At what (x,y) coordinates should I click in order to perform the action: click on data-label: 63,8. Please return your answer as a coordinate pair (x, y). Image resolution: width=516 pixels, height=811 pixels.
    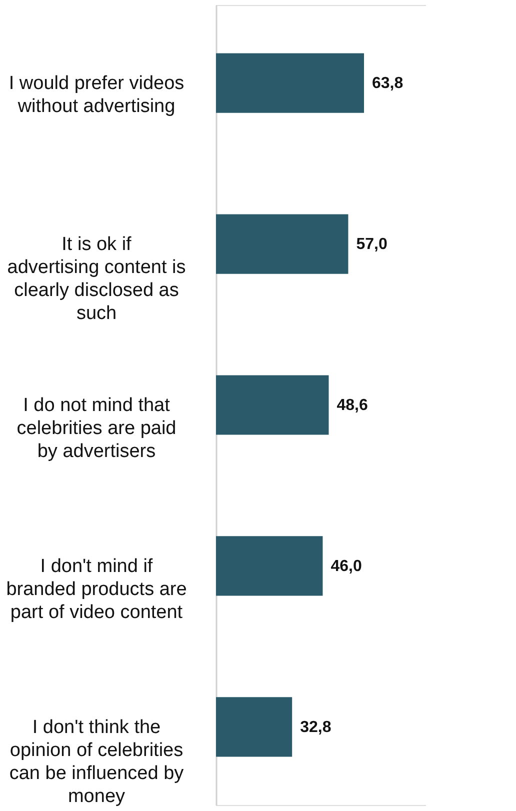
    Looking at the image, I should click on (388, 83).